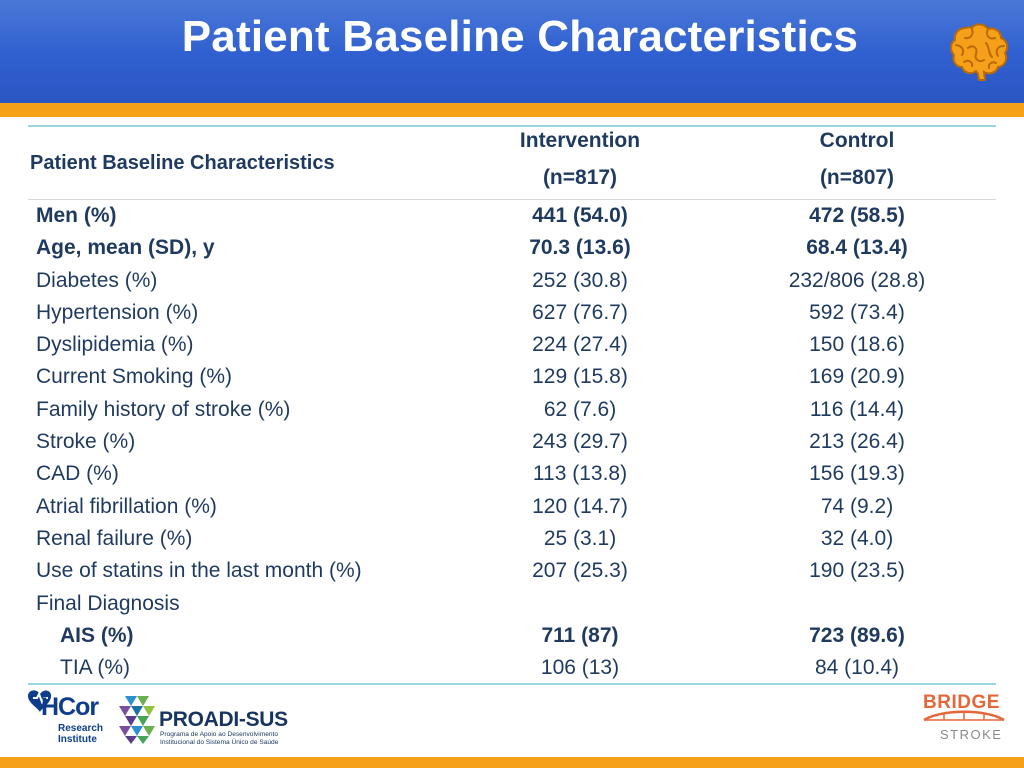  I want to click on control-value: 150 (18.6), so click(857, 345).